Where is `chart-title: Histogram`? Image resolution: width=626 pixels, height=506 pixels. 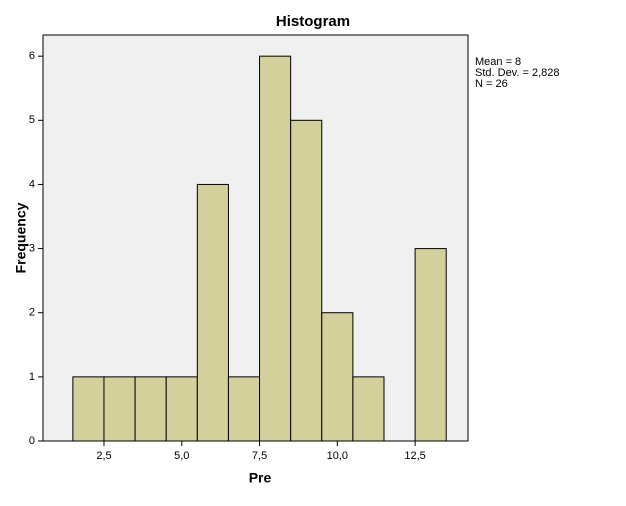
chart-title: Histogram is located at coordinates (313, 21).